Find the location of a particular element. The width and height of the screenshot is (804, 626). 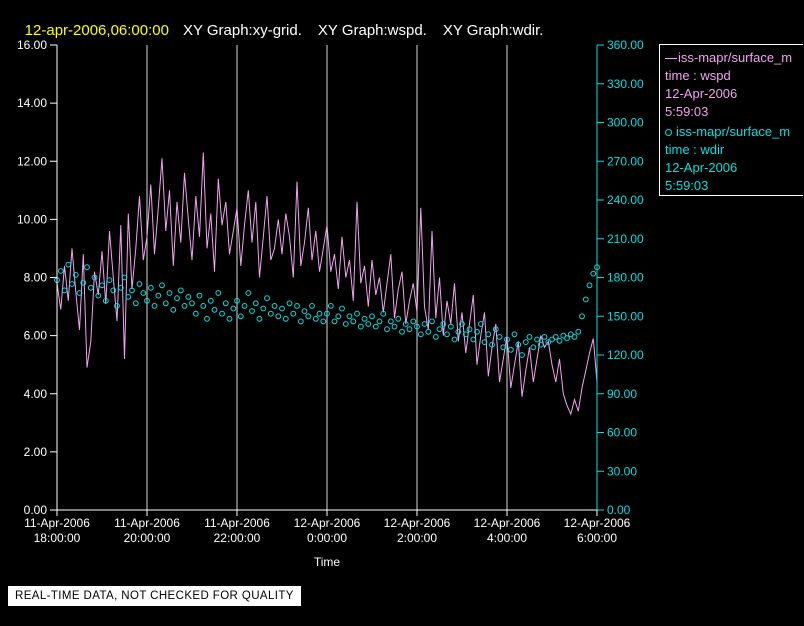

x-tick-label: 11-Apr-2006 18:00:00 is located at coordinates (57, 530).